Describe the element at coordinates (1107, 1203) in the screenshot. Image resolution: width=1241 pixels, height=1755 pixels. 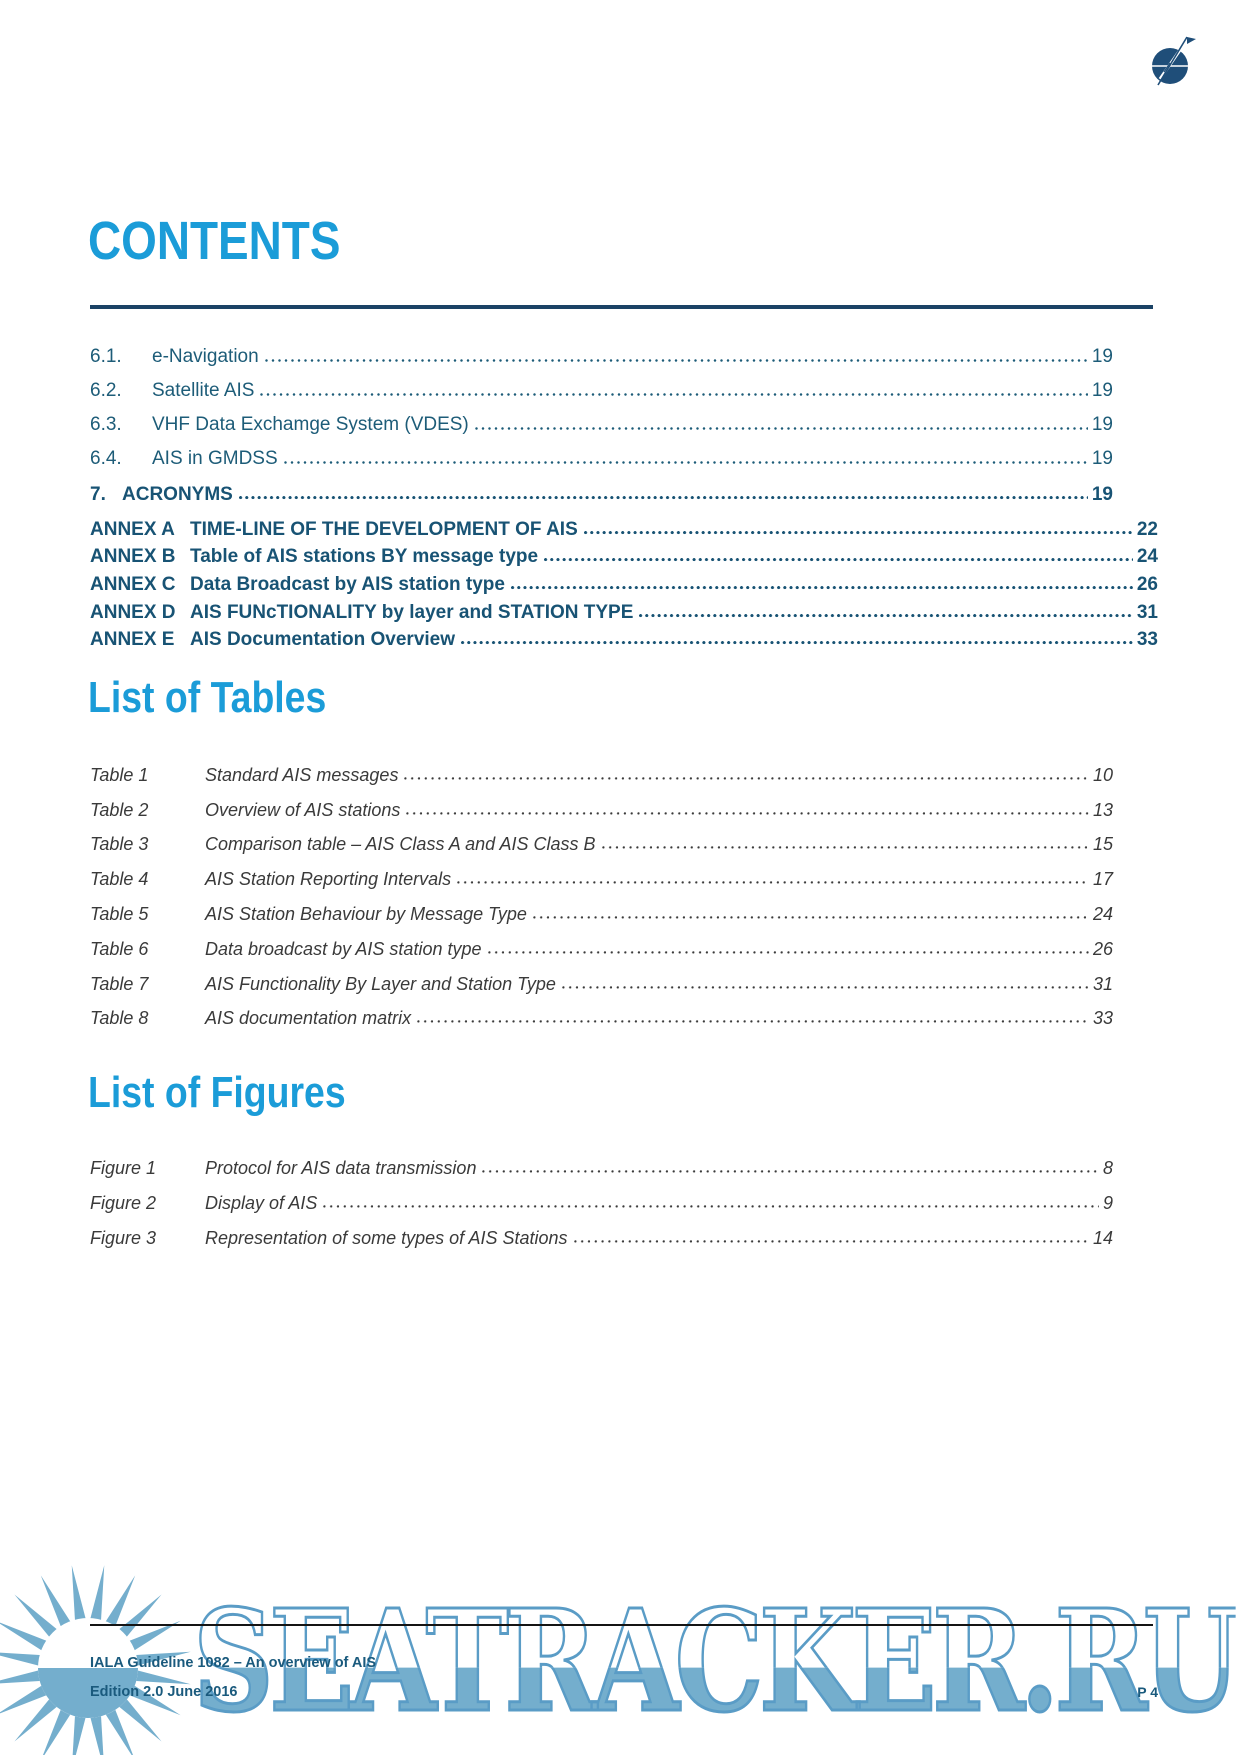
I see `figure-entry-page: 9` at that location.